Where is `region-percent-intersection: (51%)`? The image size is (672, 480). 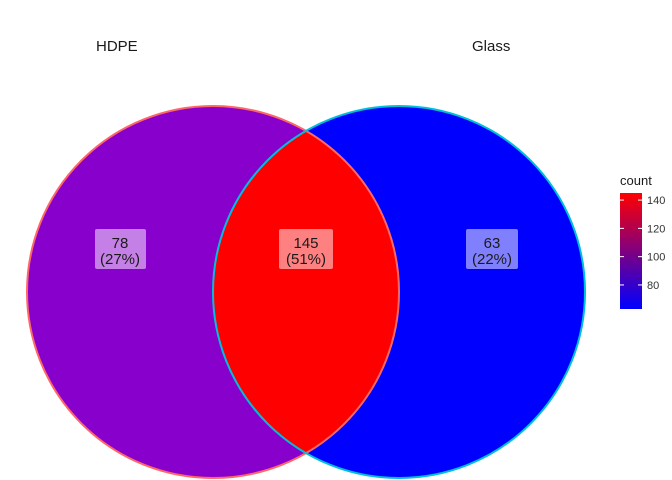
region-percent-intersection: (51%) is located at coordinates (306, 259).